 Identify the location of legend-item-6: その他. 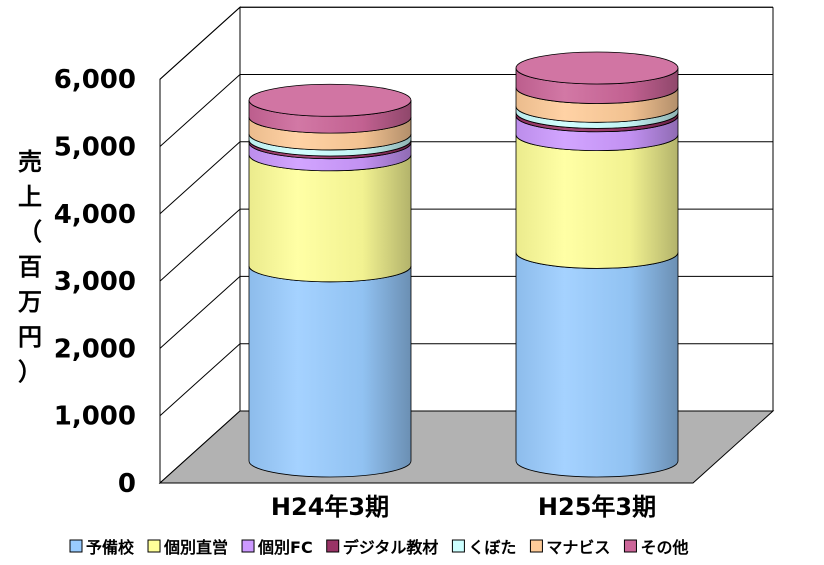
(655, 547).